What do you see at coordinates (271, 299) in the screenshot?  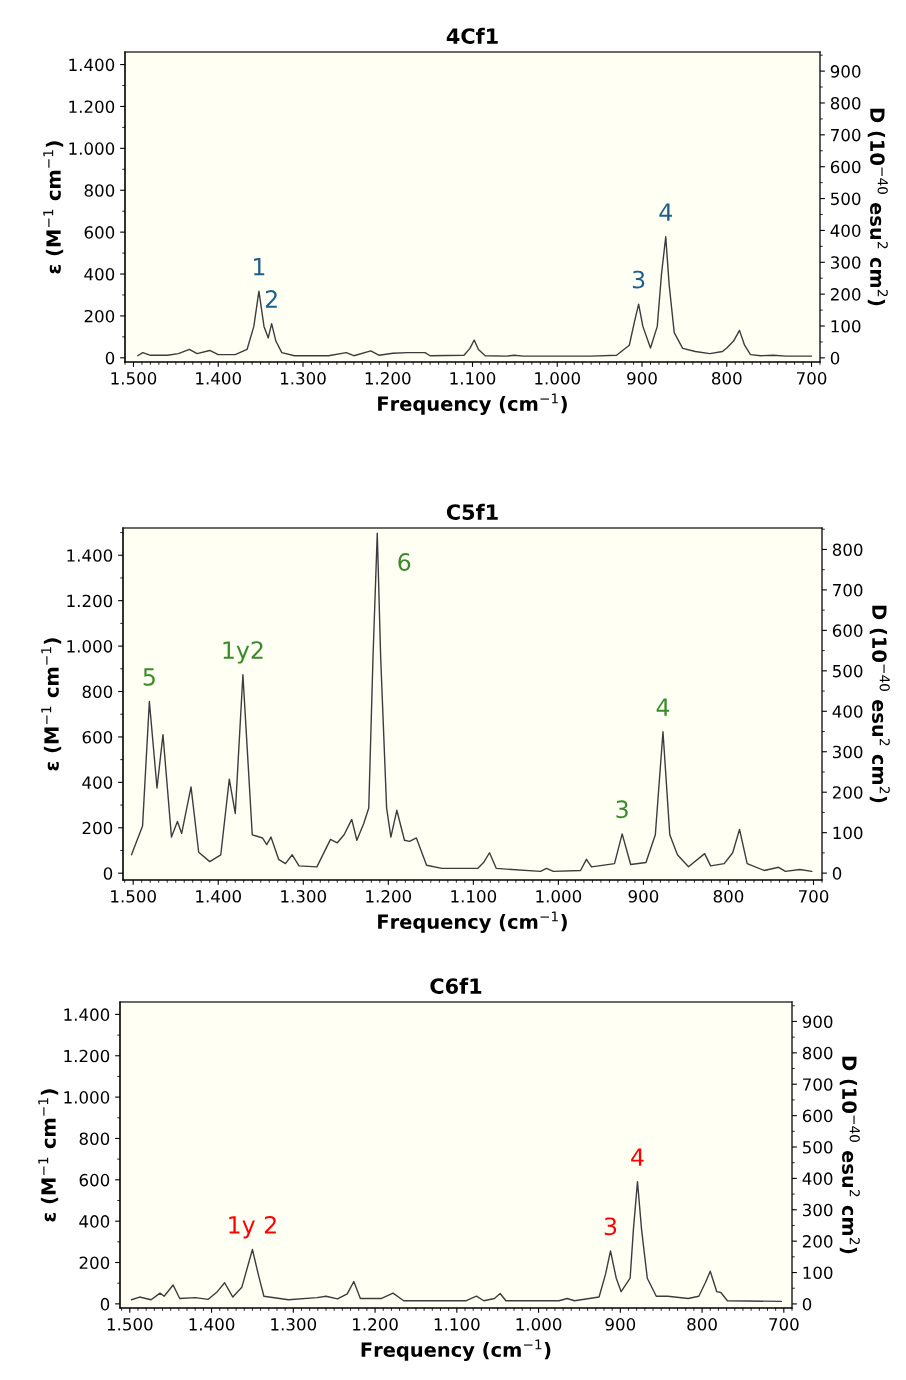 I see `annotation: 2` at bounding box center [271, 299].